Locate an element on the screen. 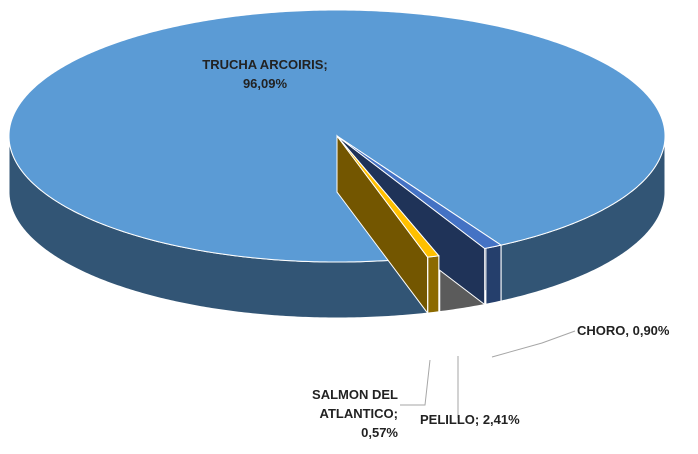 Image resolution: width=698 pixels, height=454 pixels. data-label: TRUCHA ARCOIRIS; 96,09% is located at coordinates (265, 74).